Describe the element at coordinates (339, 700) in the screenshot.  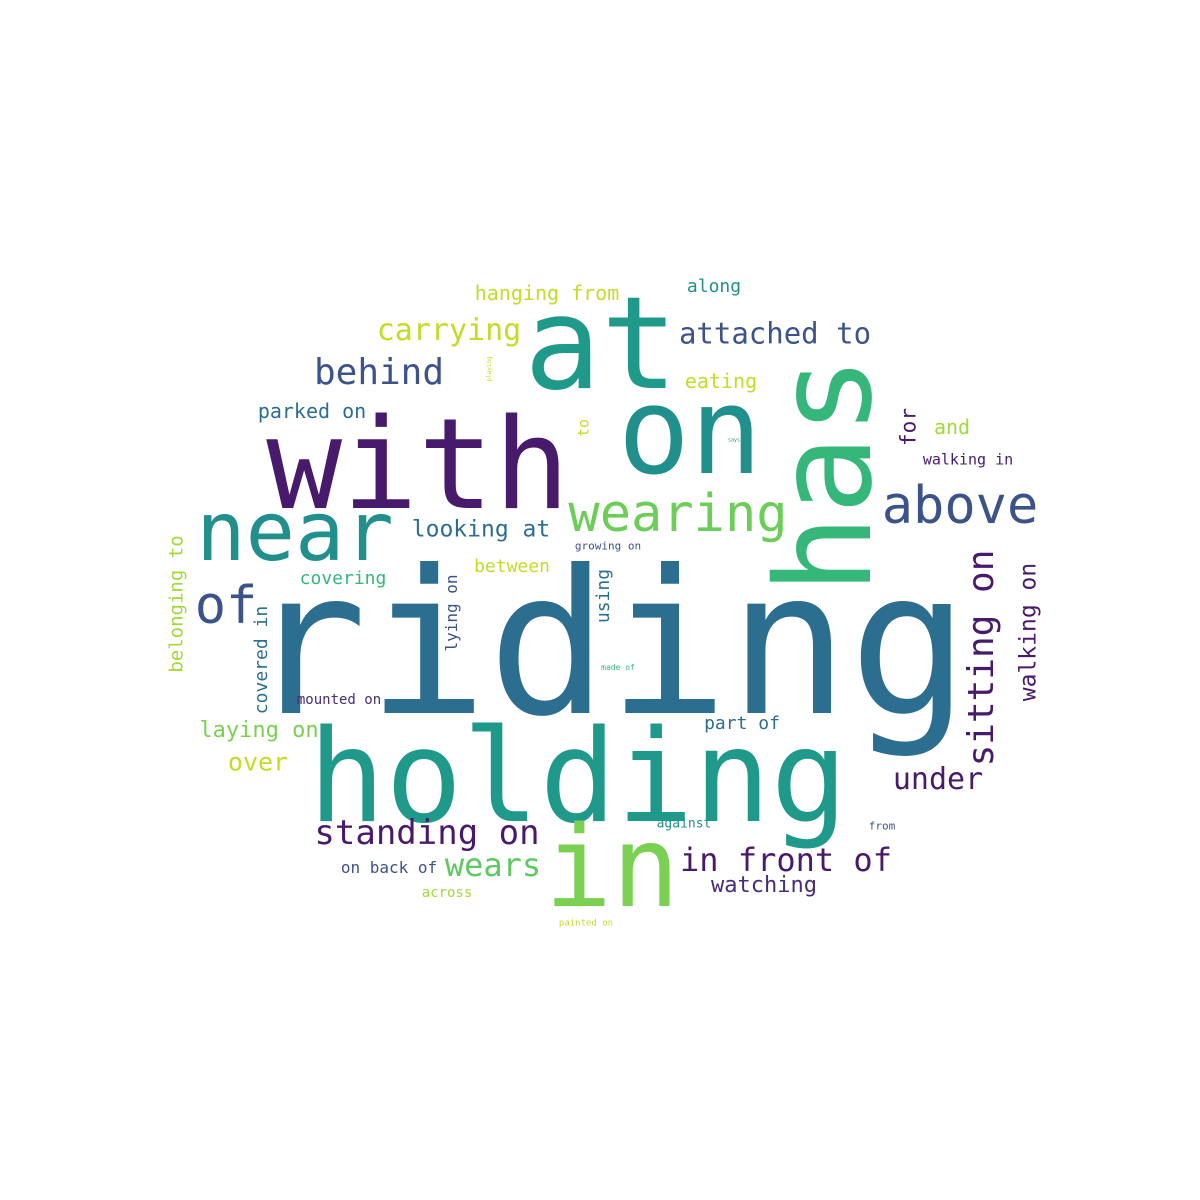
I see `word-mounted-on: mounted on` at that location.